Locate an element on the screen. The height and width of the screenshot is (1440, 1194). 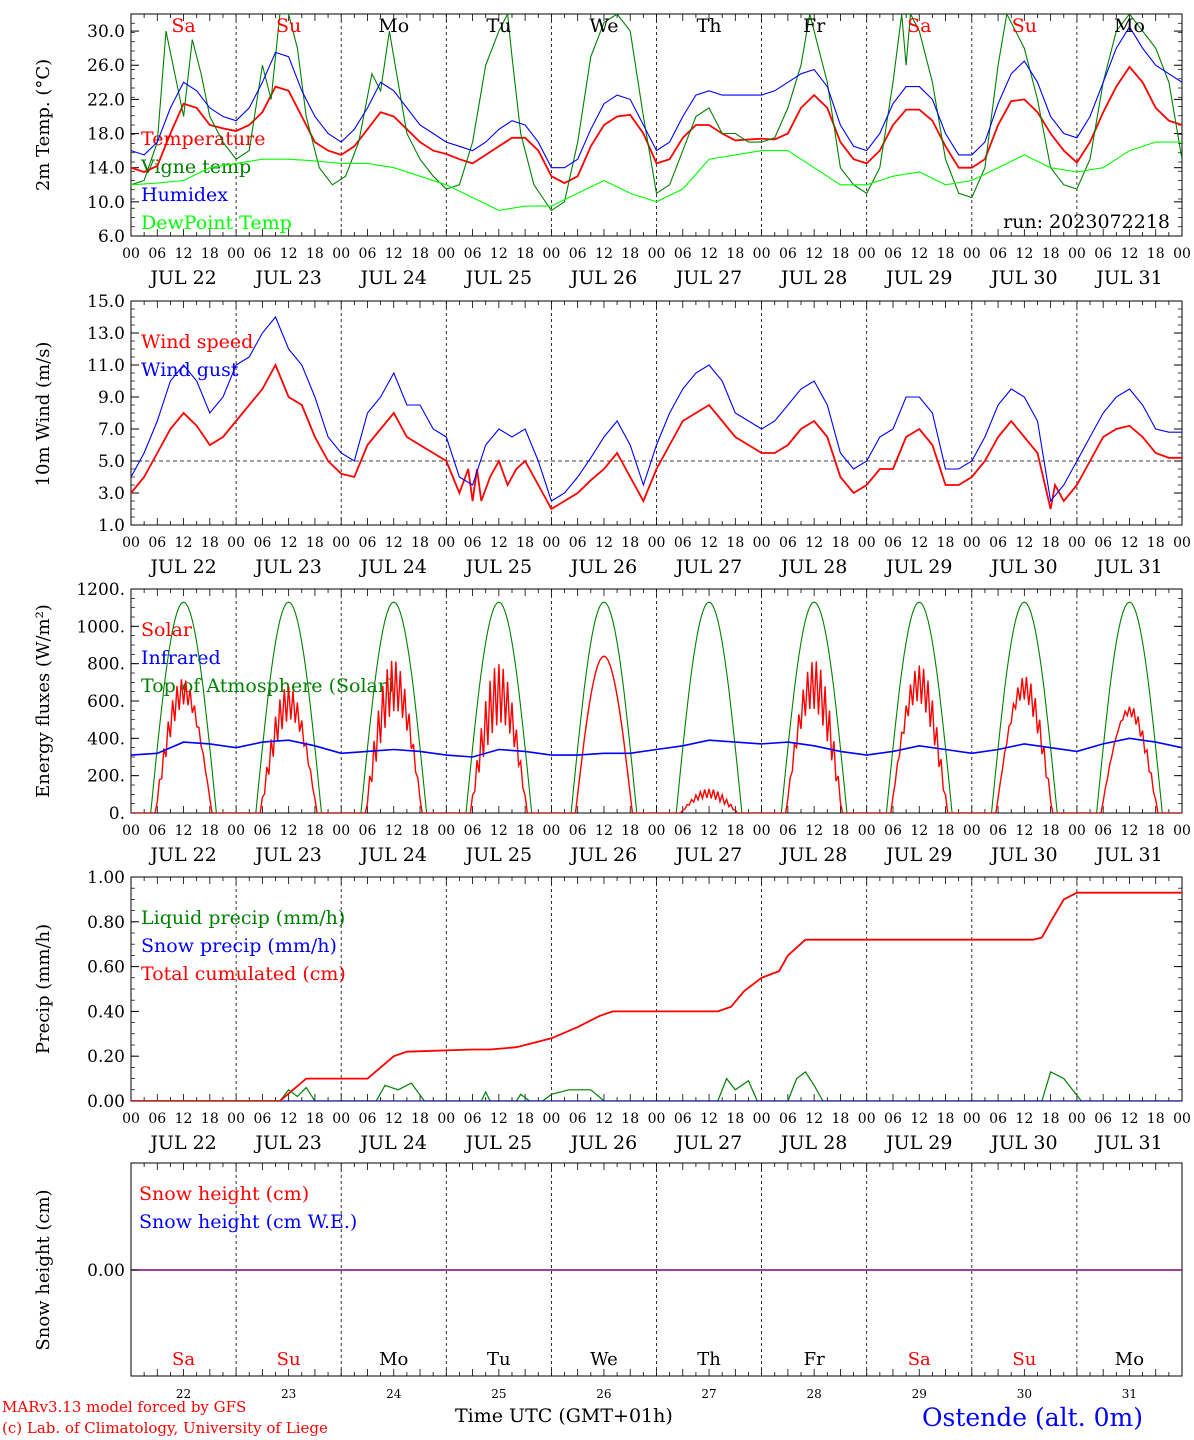
y-tick-label: 400. is located at coordinates (106, 739).